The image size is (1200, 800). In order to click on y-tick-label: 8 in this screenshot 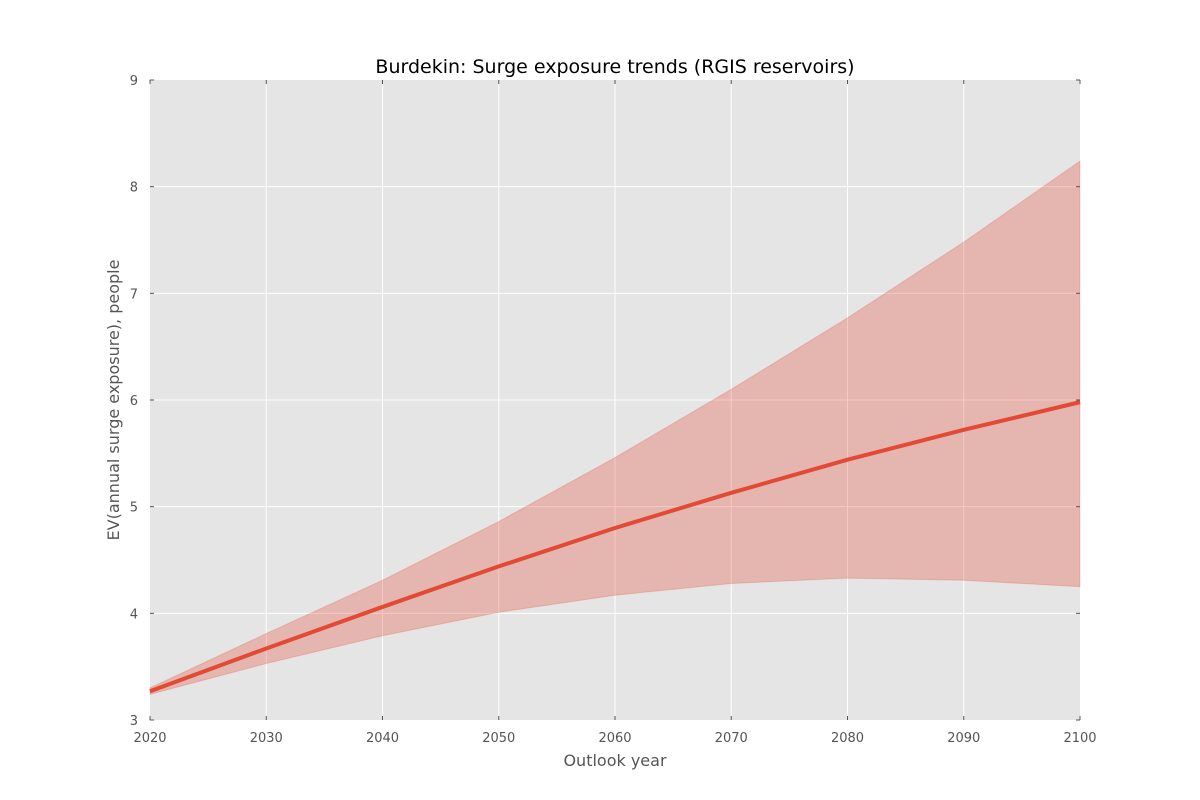, I will do `click(134, 188)`.